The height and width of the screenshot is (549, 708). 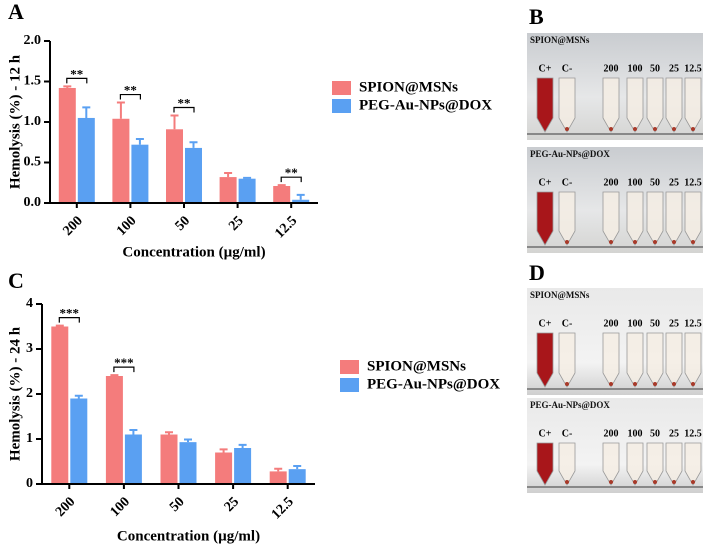 What do you see at coordinates (29, 438) in the screenshot?
I see `y-tick-label: 1` at bounding box center [29, 438].